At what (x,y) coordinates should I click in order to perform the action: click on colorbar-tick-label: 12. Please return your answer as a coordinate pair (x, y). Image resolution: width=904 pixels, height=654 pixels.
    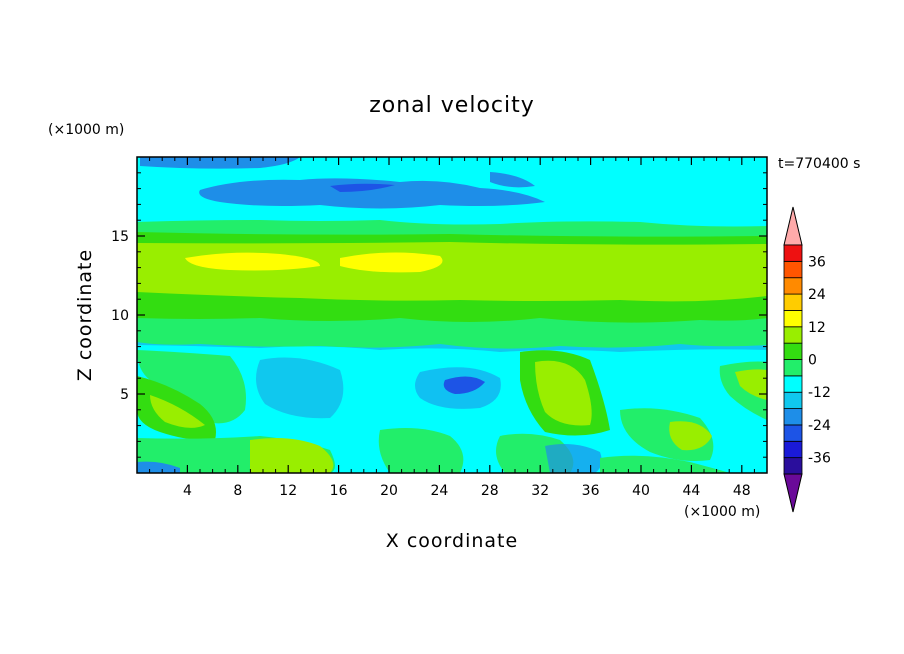
    Looking at the image, I should click on (817, 328).